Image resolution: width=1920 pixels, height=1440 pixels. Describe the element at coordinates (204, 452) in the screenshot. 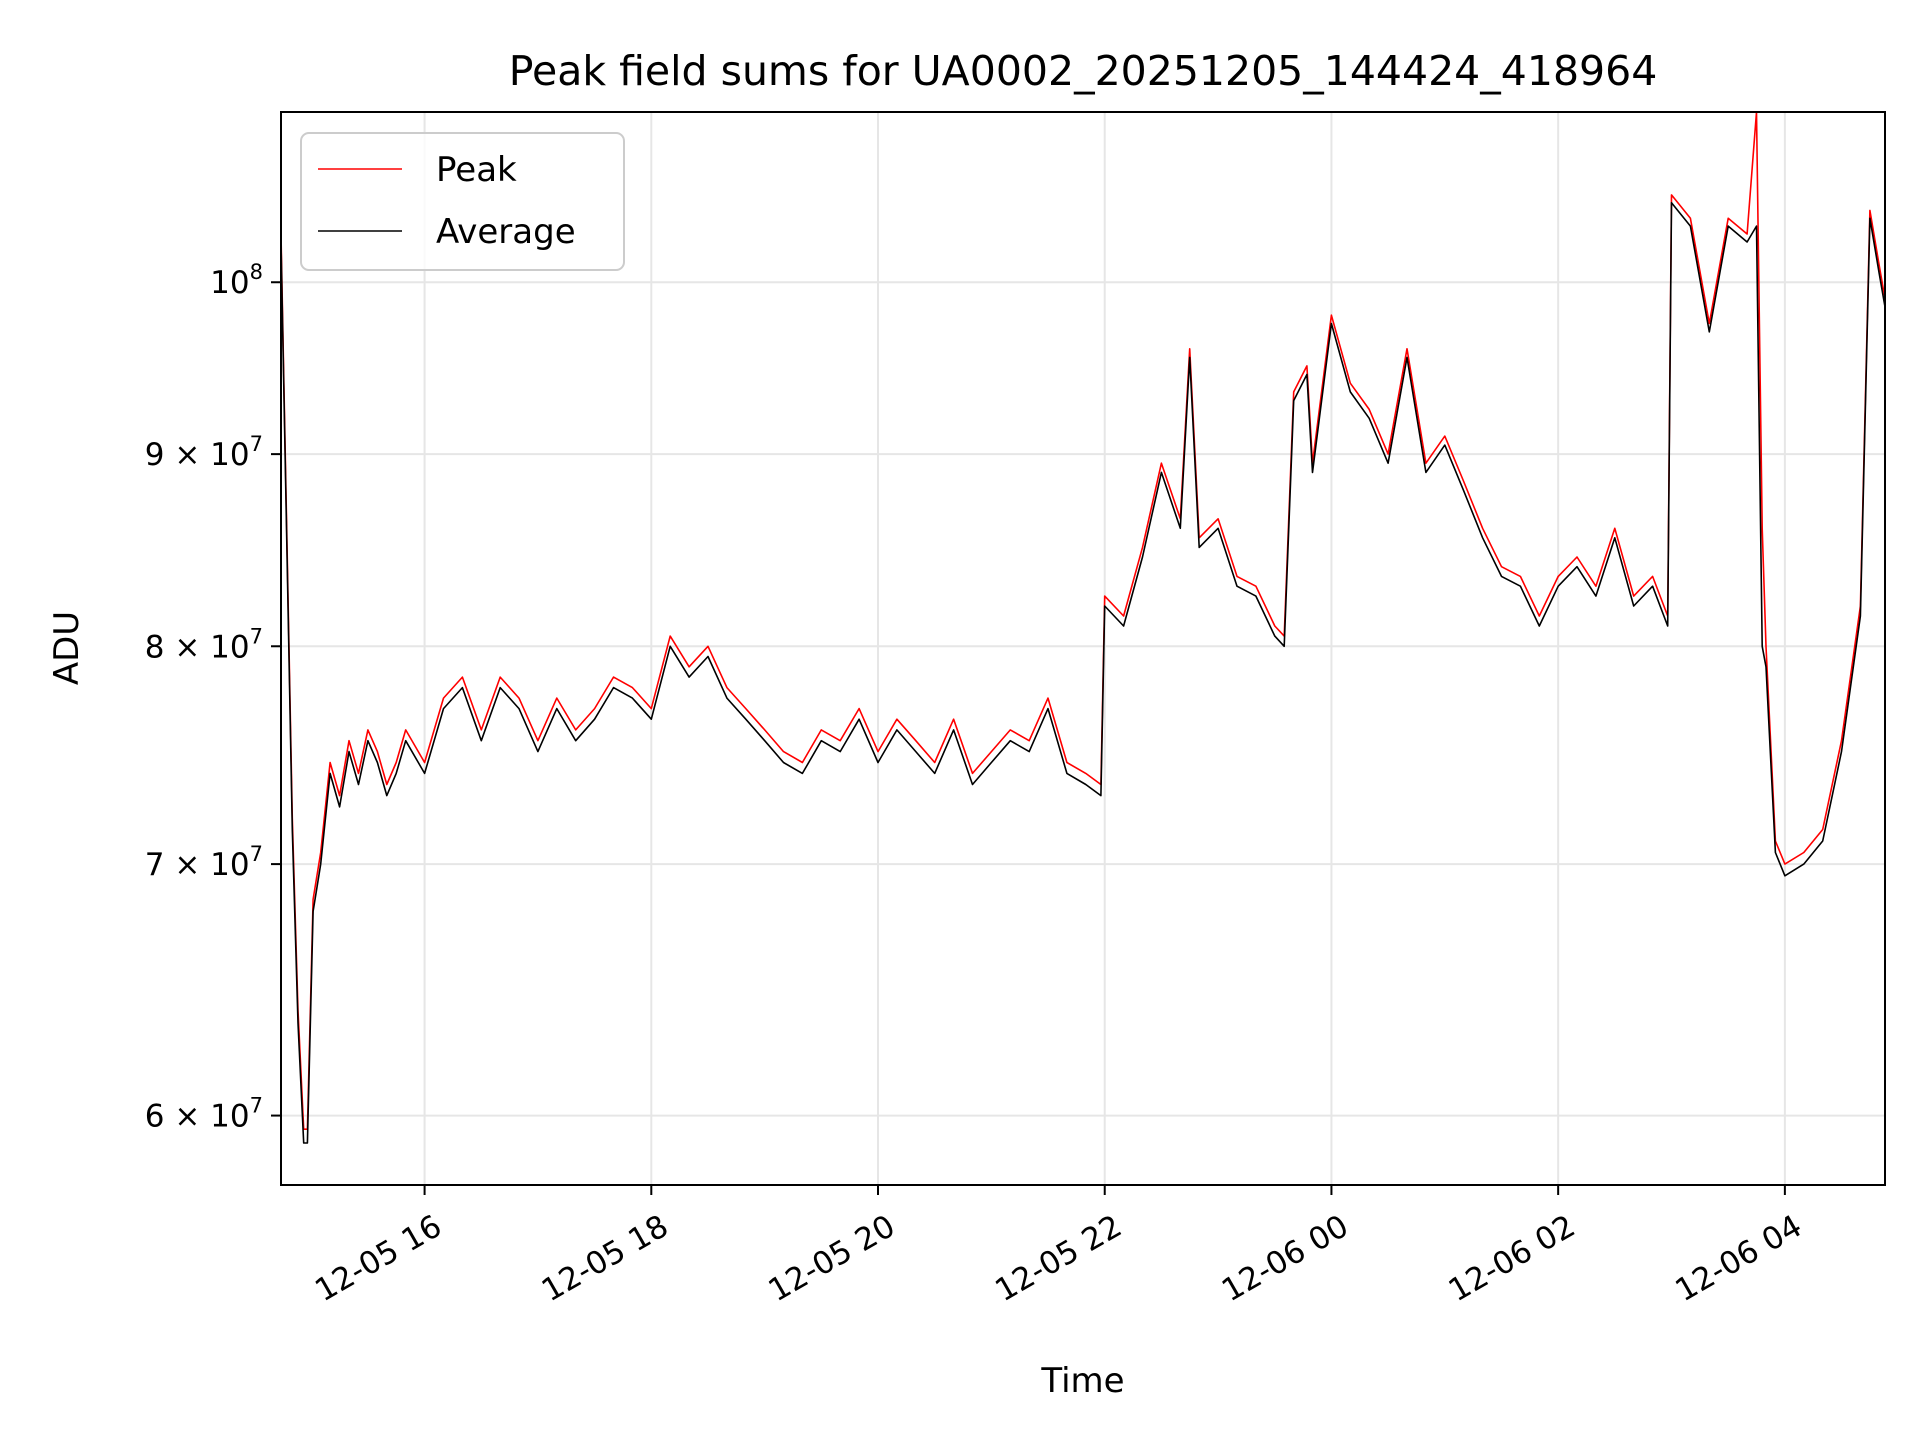

I see `y-tick-label: 9 × 107` at that location.